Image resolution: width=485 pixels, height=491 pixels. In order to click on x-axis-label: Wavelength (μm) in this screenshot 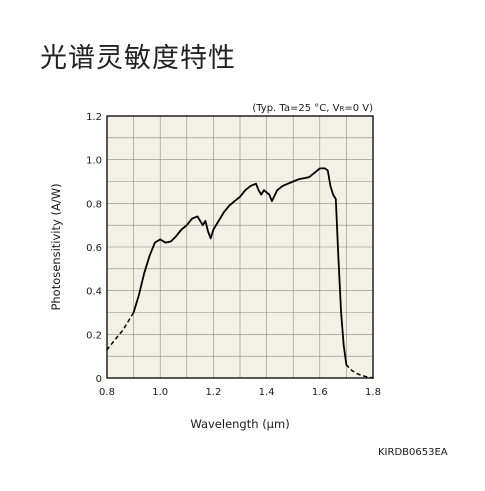, I will do `click(239, 424)`.